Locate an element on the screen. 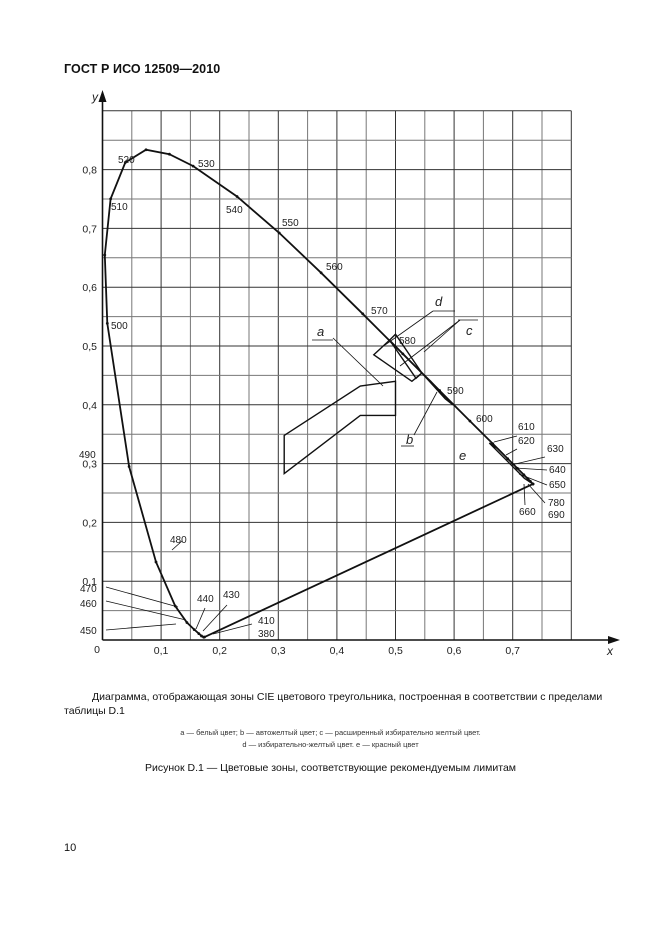 This screenshot has height=936, width=661. origin-label: 0 is located at coordinates (97, 650).